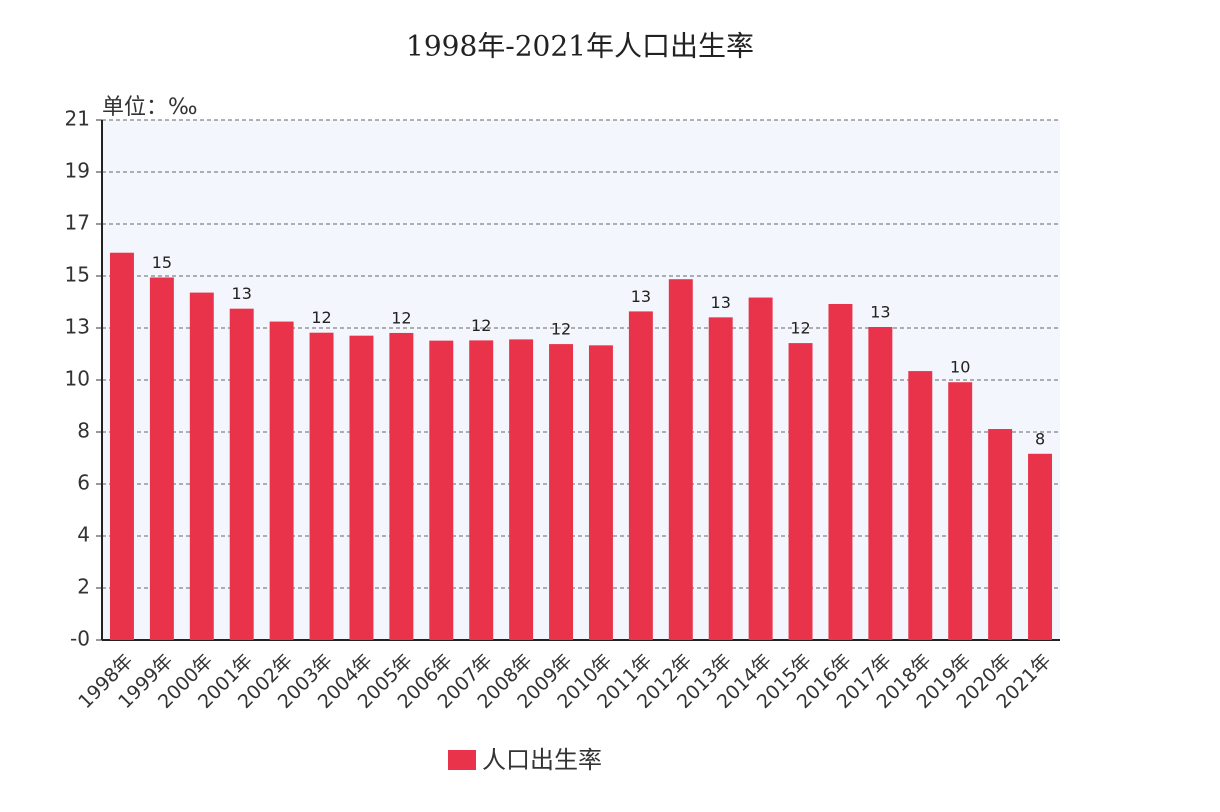 The image size is (1220, 812). Describe the element at coordinates (542, 760) in the screenshot. I see `legend-label: 人口出生率` at that location.